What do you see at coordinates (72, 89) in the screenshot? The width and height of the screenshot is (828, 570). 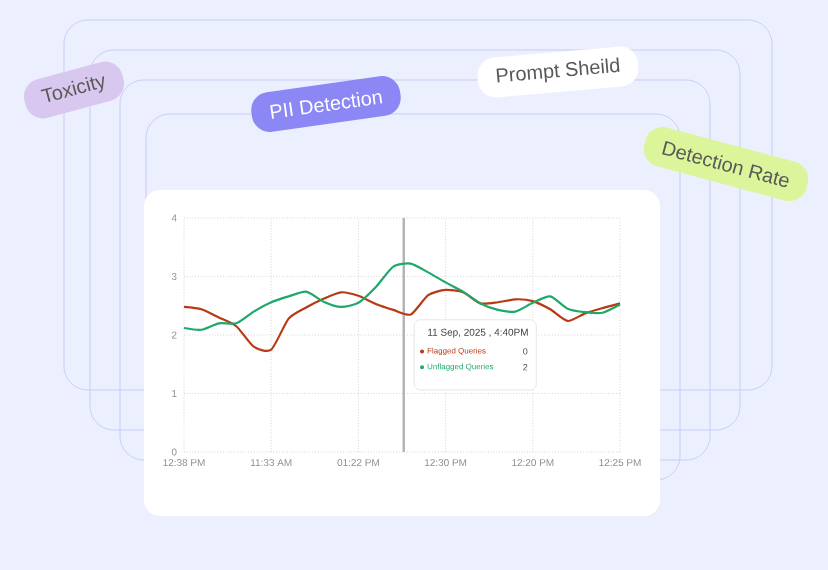 I see `text: Toxicity` at bounding box center [72, 89].